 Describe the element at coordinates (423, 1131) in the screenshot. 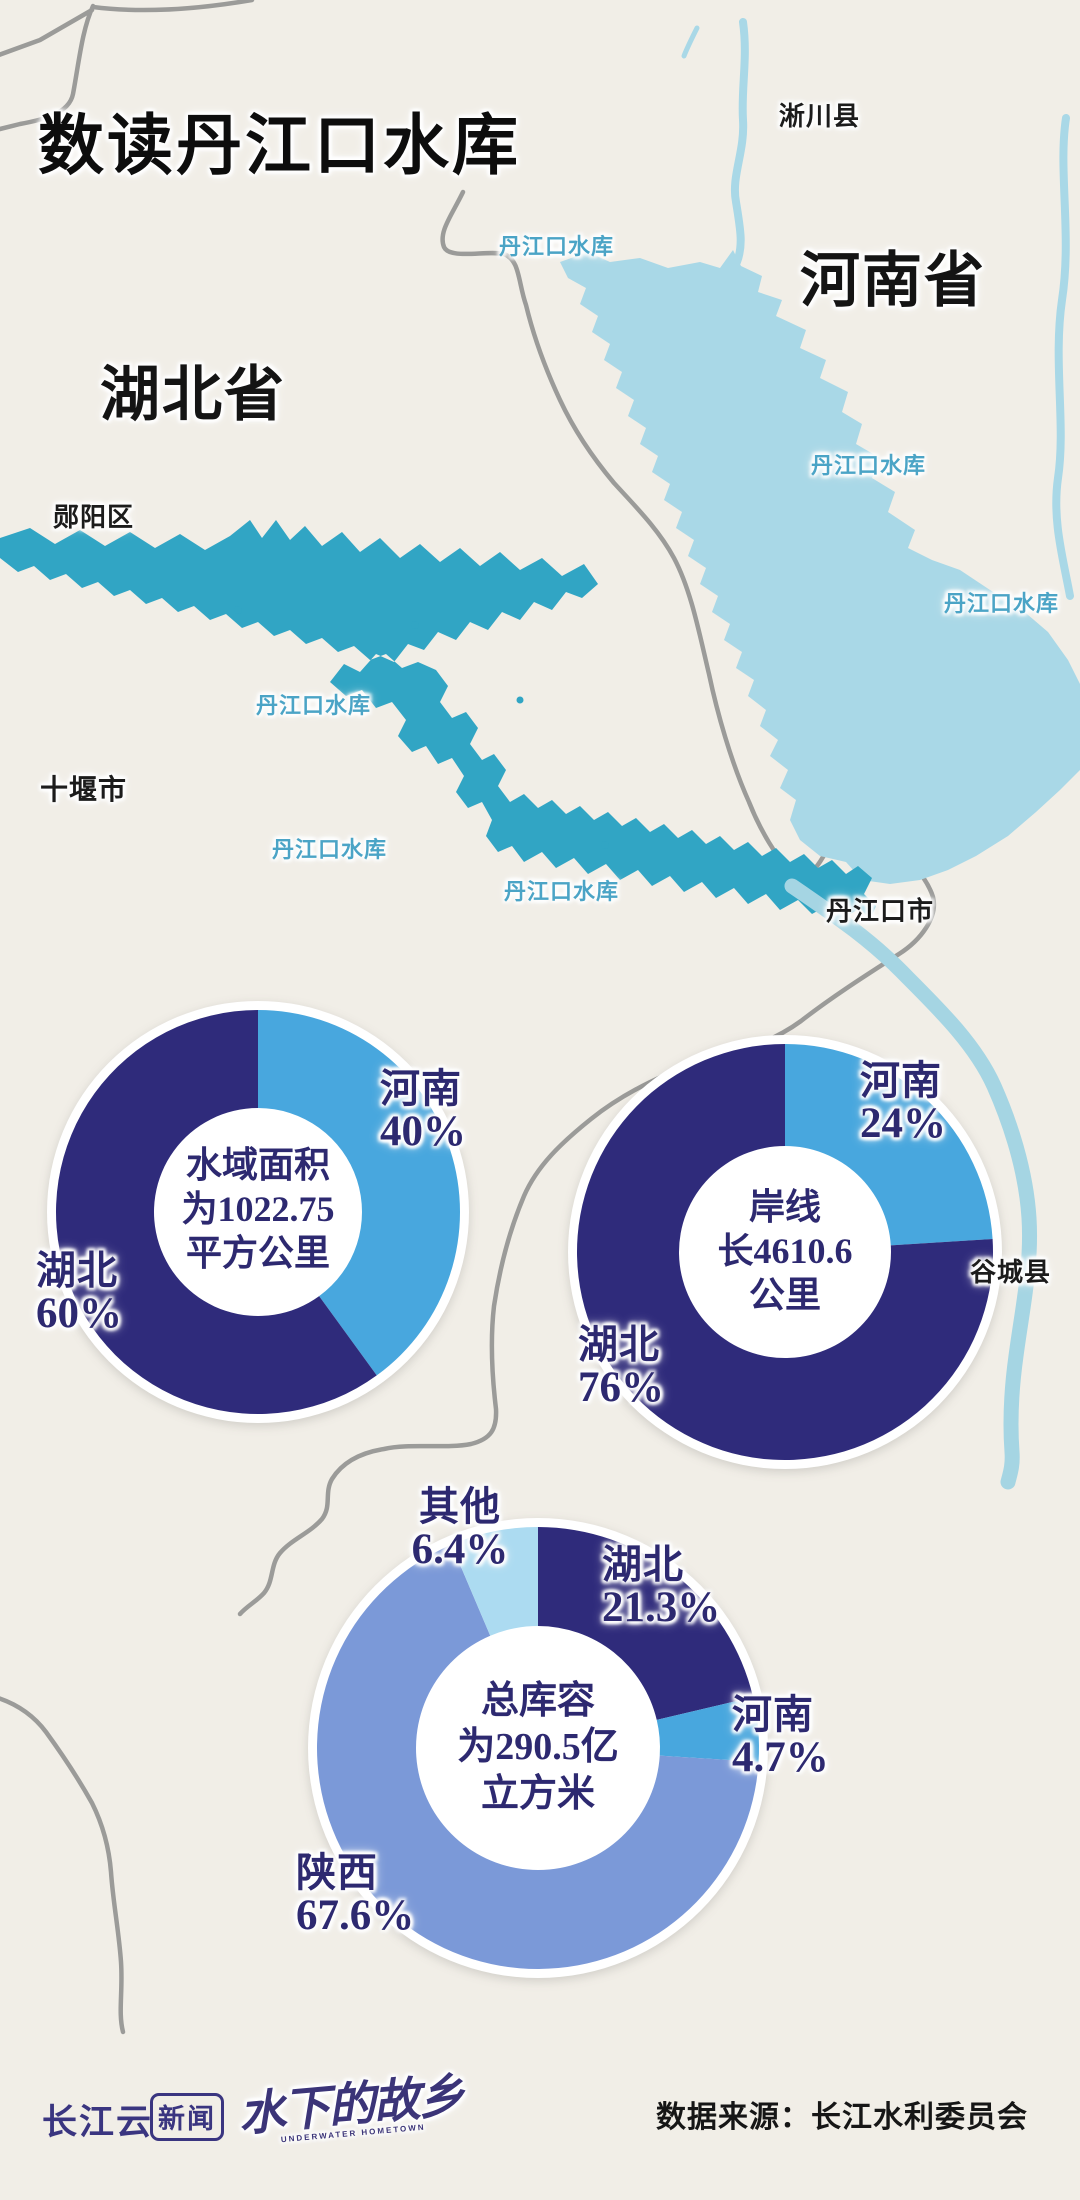

I see `slice-pct: 40%` at that location.